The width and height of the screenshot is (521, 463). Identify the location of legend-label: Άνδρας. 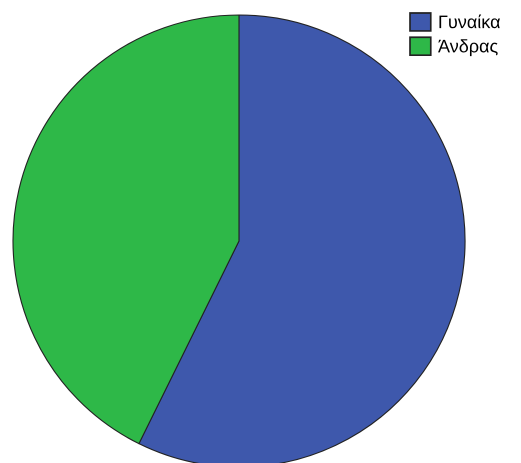
(468, 47).